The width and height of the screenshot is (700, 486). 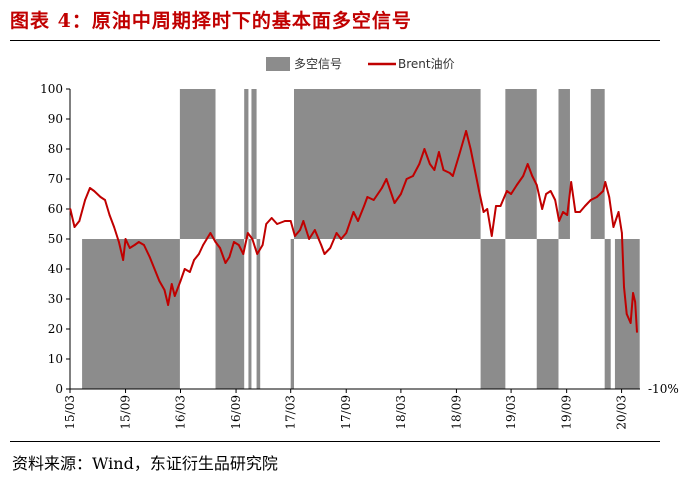 I want to click on page-title: 图表 4：原油中周期择时下的基本面多空信号, so click(x=211, y=21).